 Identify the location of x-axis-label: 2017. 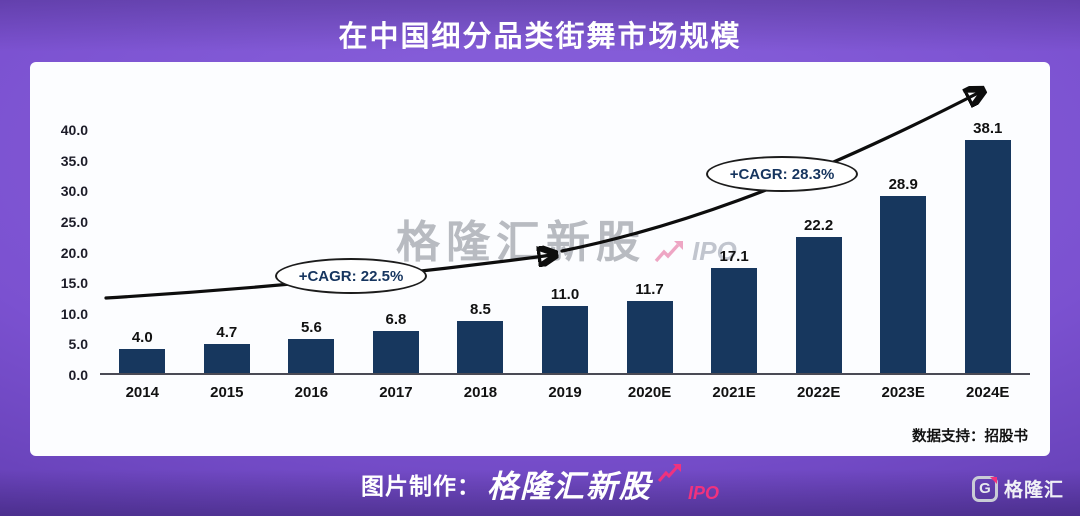
(396, 392).